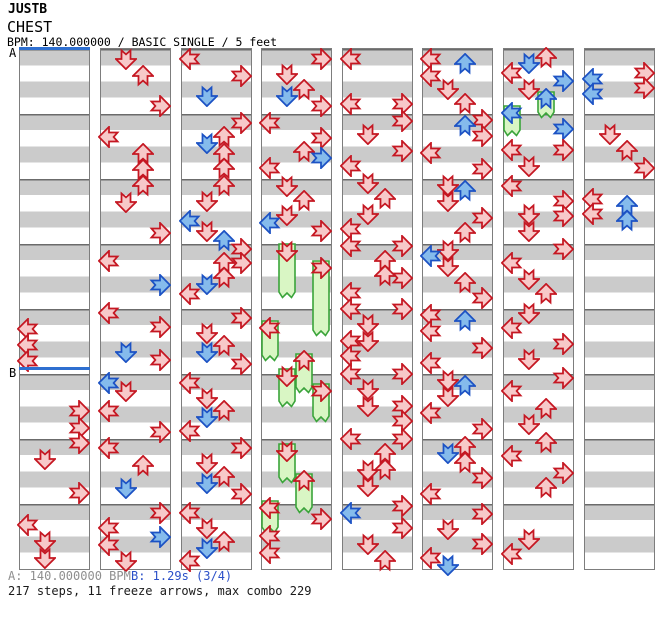 The image size is (672, 620). Describe the element at coordinates (321, 391) in the screenshot. I see `freeze-arrow-right-icon` at that location.